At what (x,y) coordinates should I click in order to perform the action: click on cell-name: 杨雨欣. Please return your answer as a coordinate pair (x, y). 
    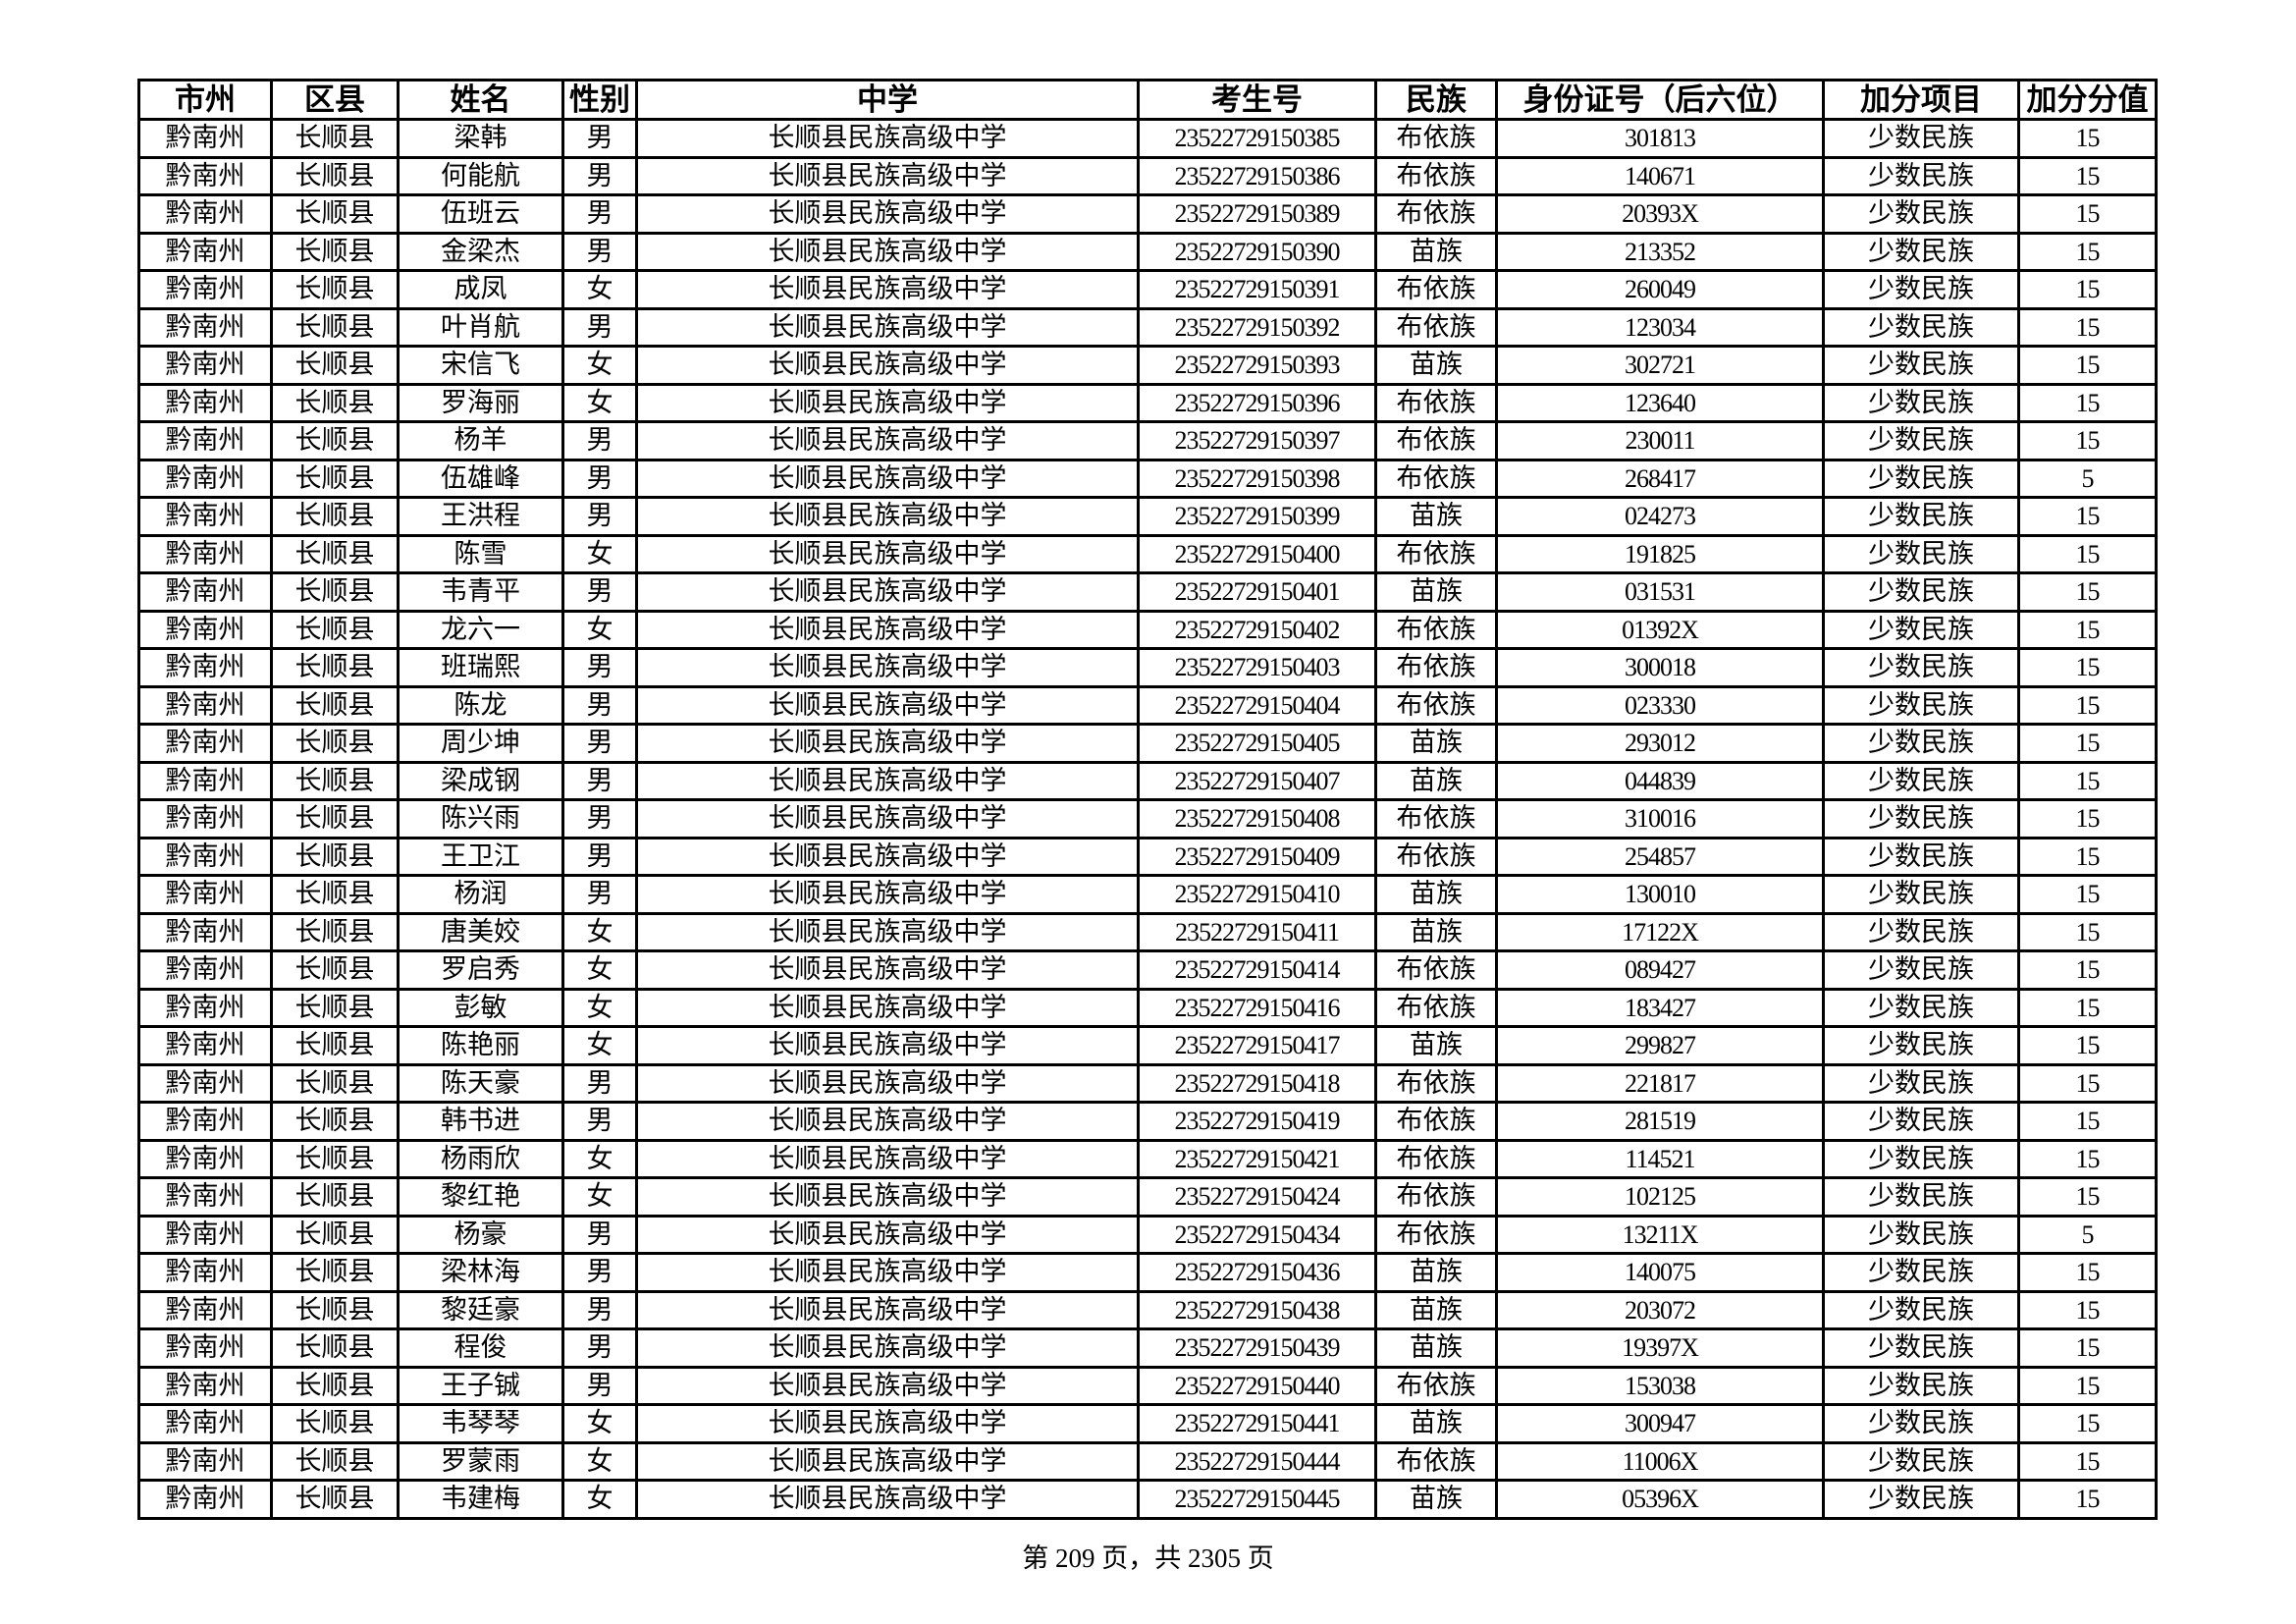
    Looking at the image, I should click on (481, 1158).